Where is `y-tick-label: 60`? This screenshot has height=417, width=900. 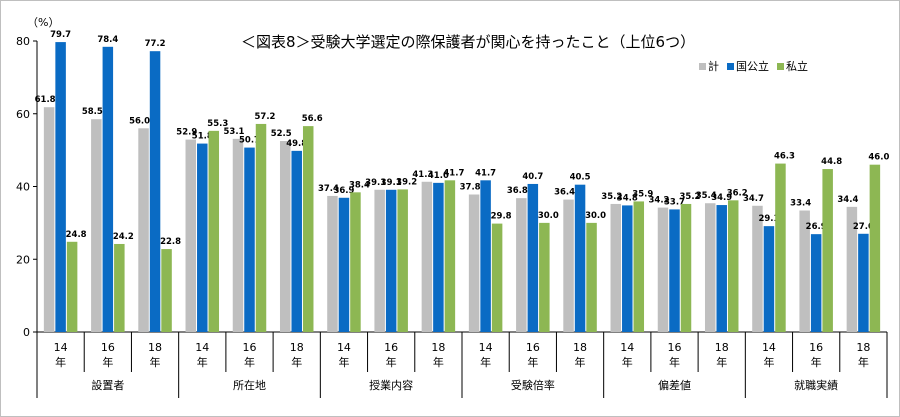
y-tick-label: 60 is located at coordinates (23, 114).